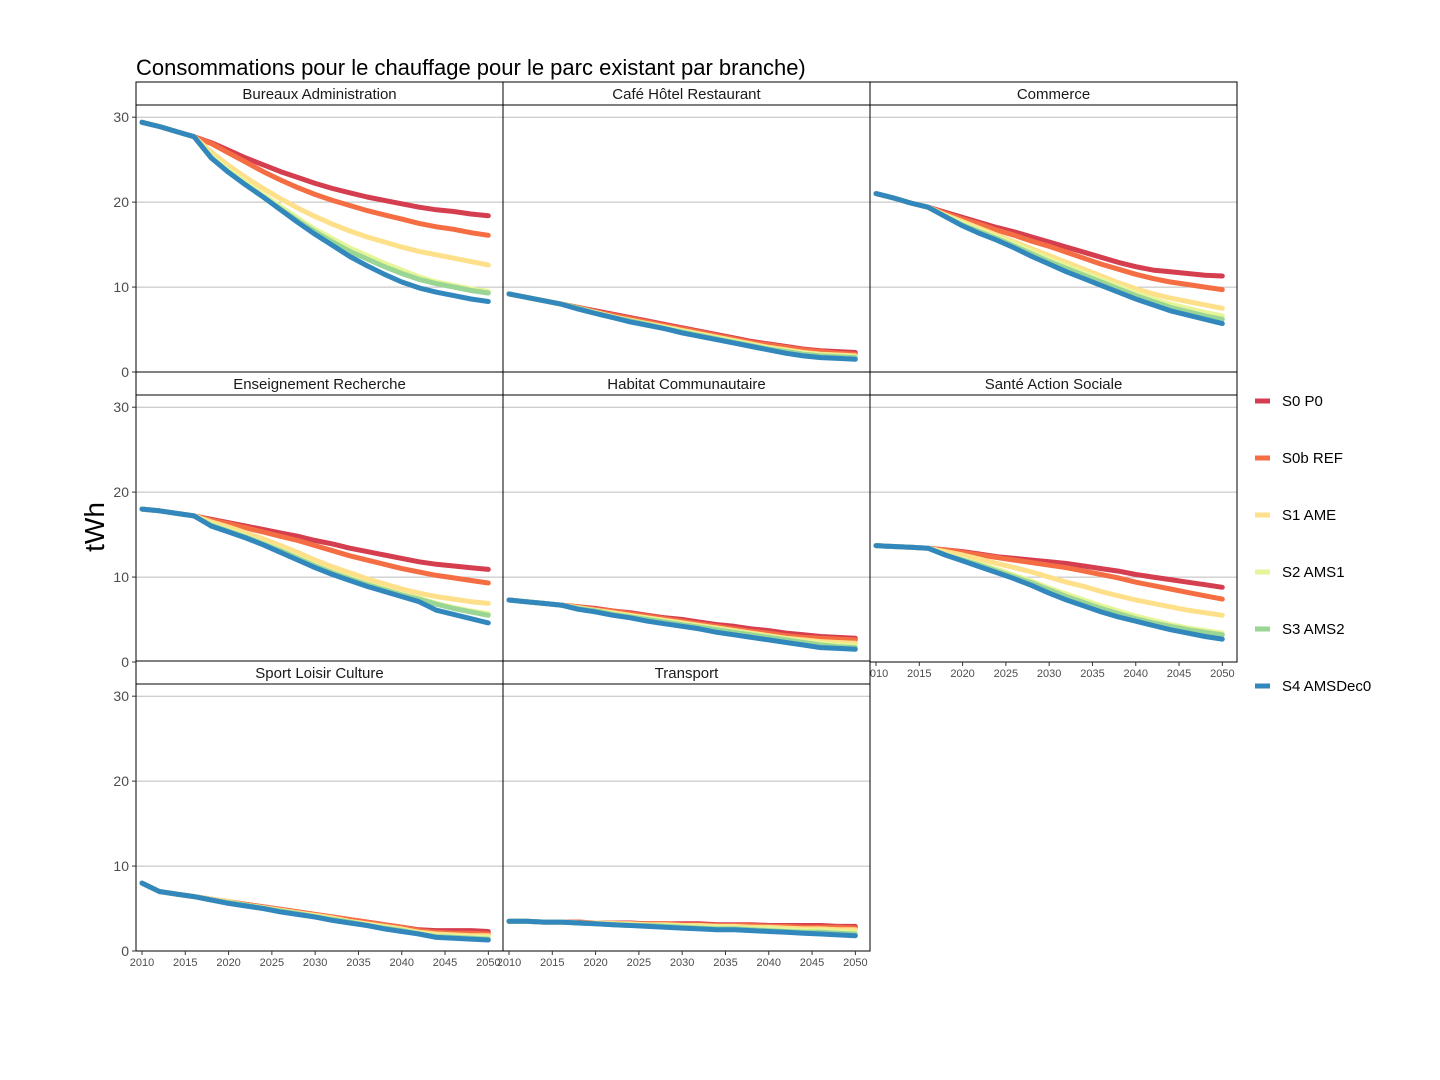  I want to click on panel-commerce: Commerce, so click(1053, 227).